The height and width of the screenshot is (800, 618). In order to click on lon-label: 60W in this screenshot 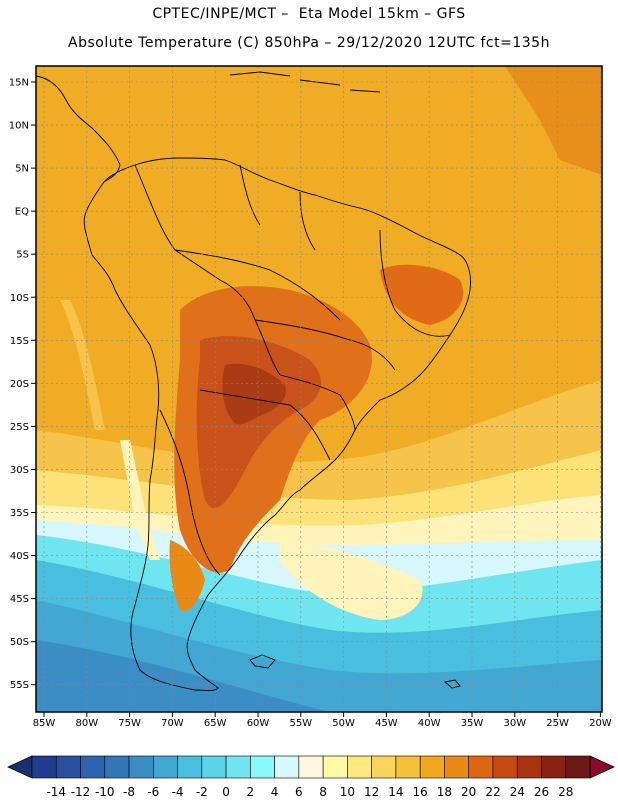, I will do `click(258, 723)`.